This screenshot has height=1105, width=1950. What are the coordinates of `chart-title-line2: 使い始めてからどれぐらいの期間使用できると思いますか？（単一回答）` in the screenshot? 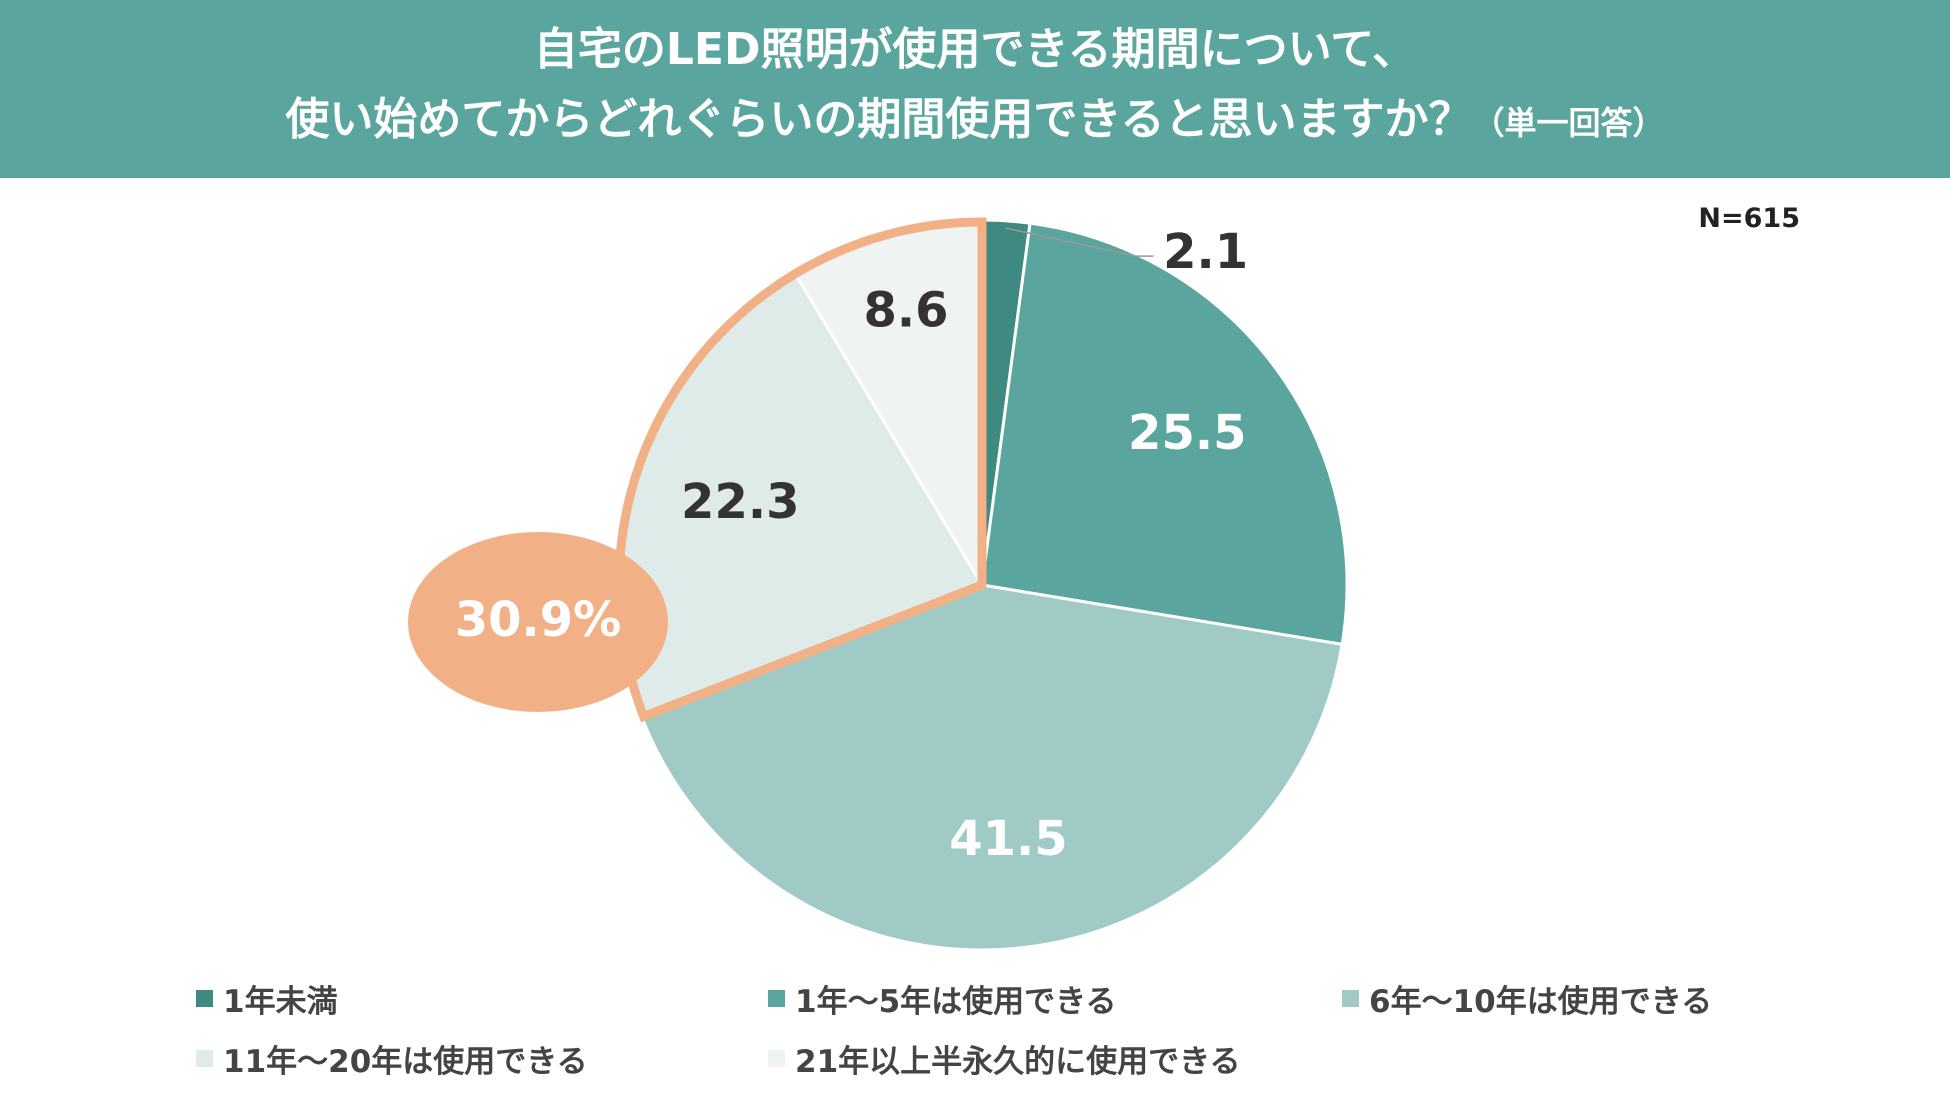 It's located at (975, 121).